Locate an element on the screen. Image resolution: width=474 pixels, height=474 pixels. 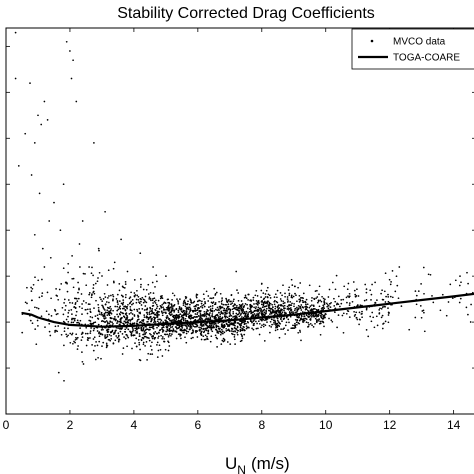
data-point-1921 is located at coordinates (323, 305).